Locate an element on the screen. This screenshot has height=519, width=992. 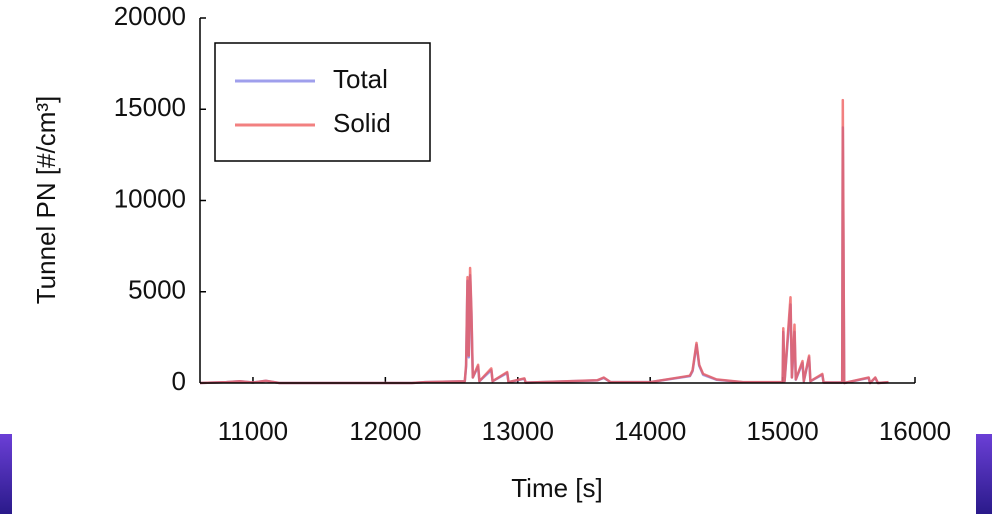
y-tick-label: 20000 is located at coordinates (150, 16).